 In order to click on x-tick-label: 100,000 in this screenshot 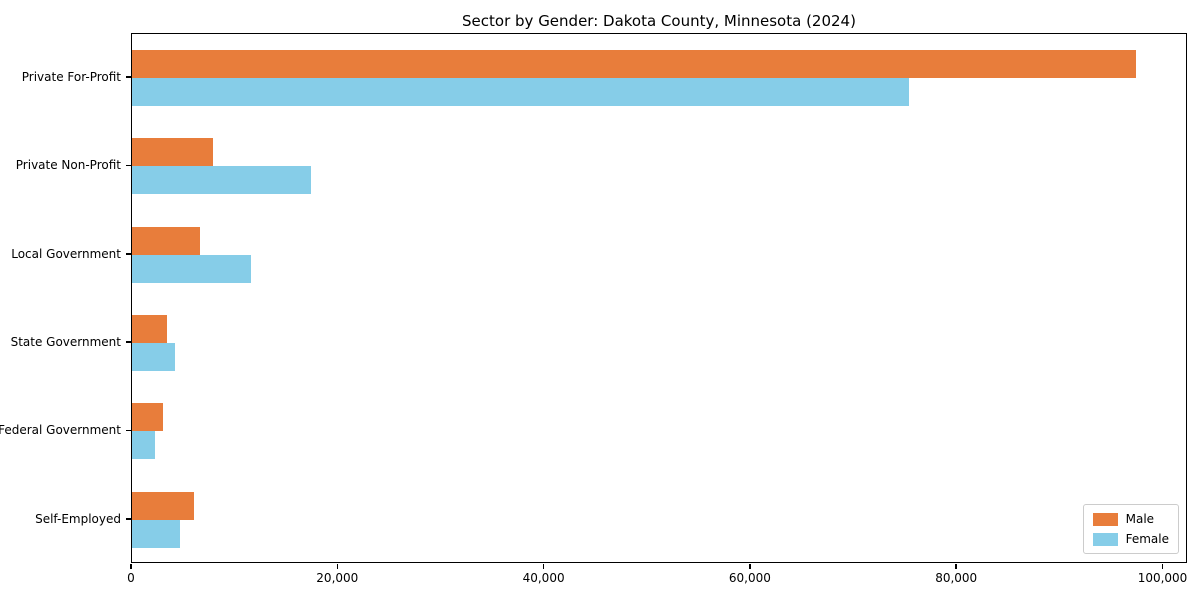, I will do `click(1162, 578)`.